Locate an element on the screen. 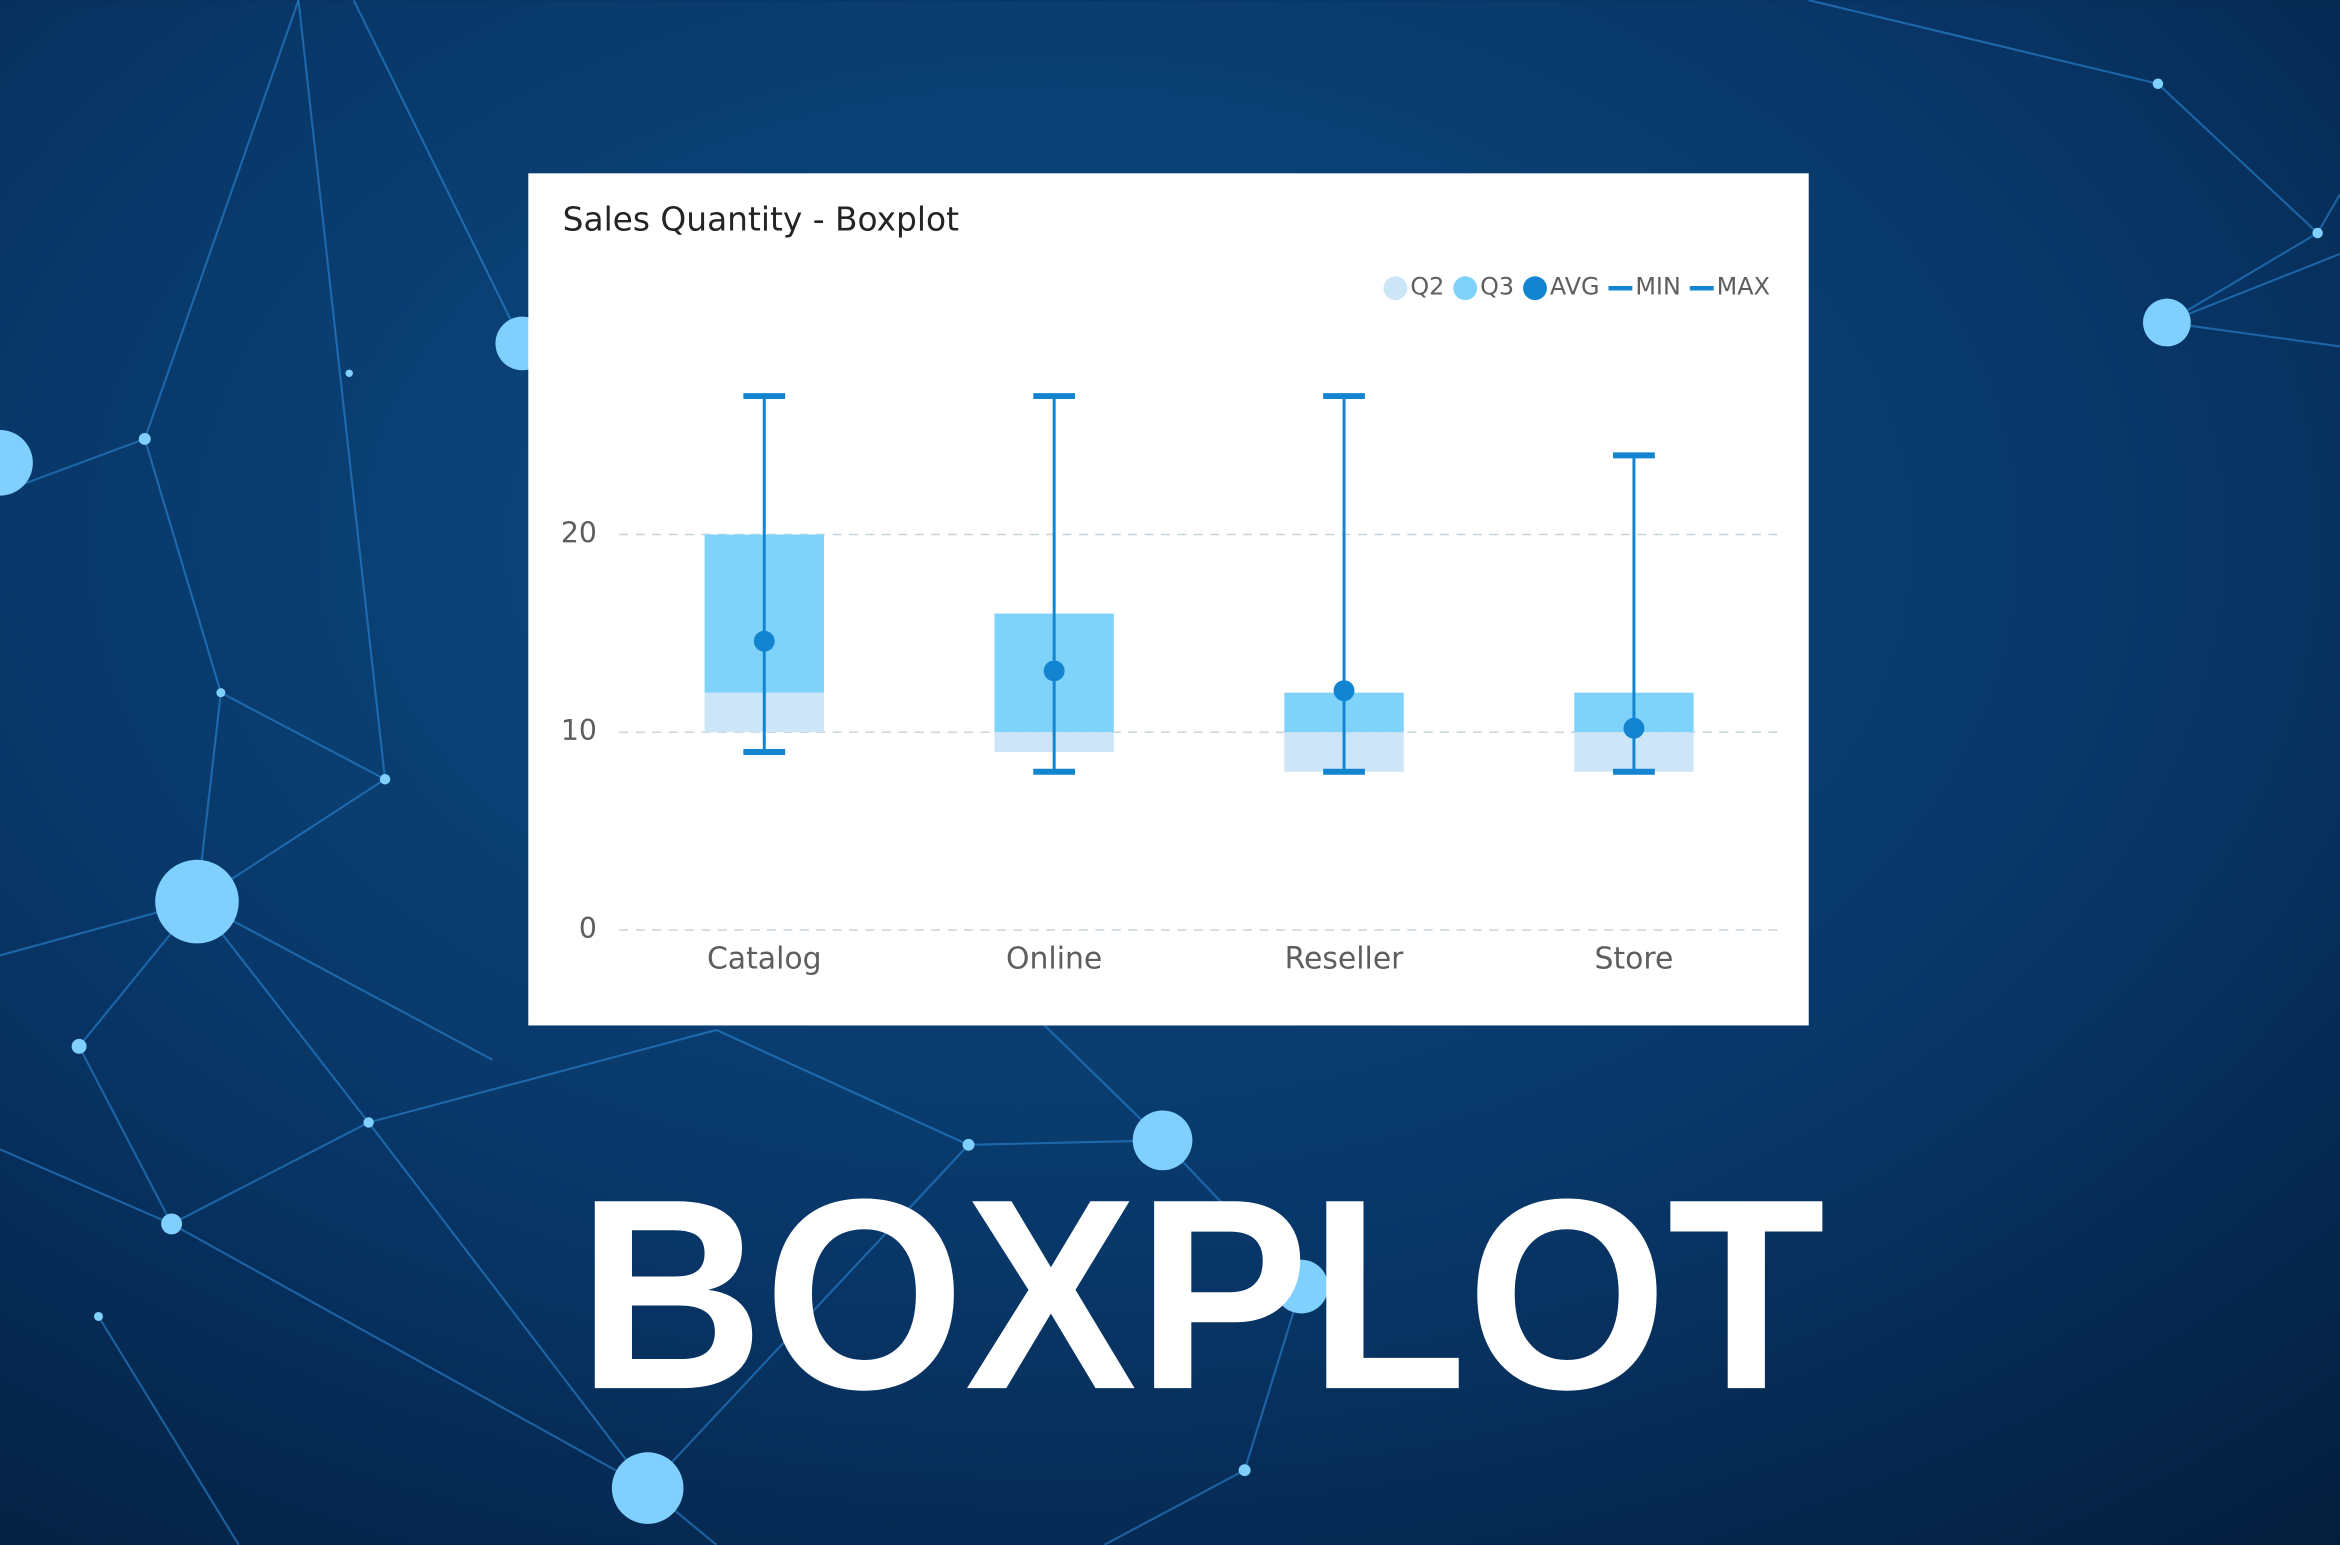 The height and width of the screenshot is (1545, 2340). legend-label: MIN is located at coordinates (1657, 287).